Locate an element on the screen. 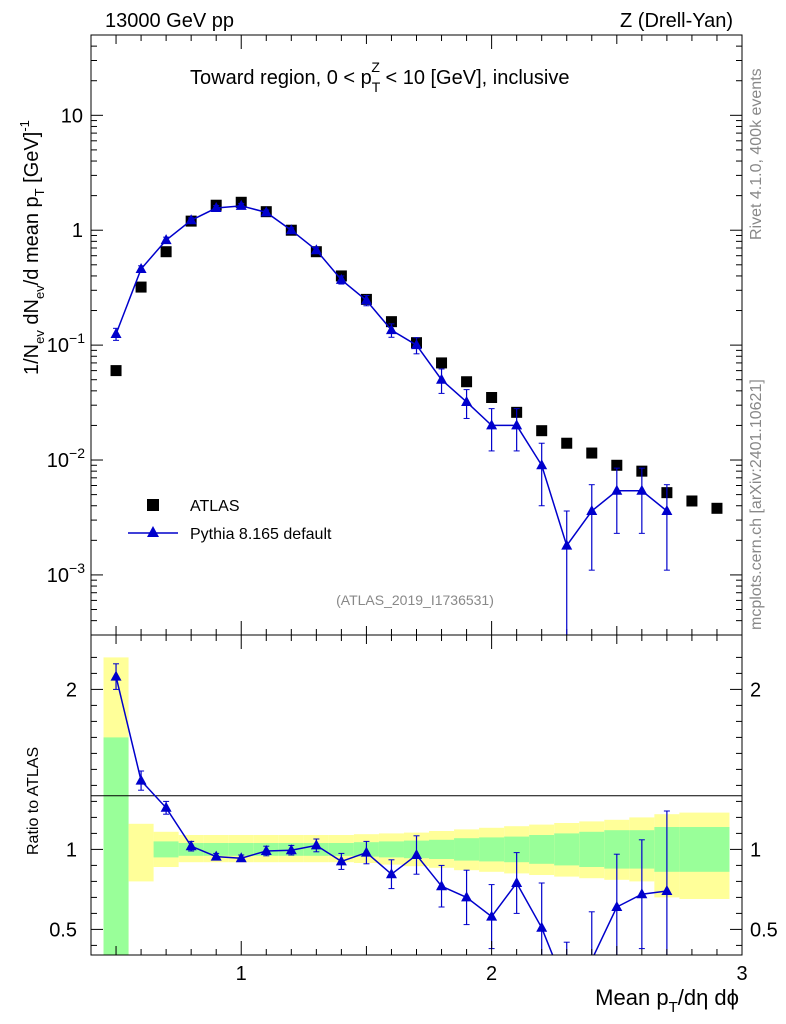 The width and height of the screenshot is (786, 1024). ylabel-part1: 1/N is located at coordinates (32, 359).